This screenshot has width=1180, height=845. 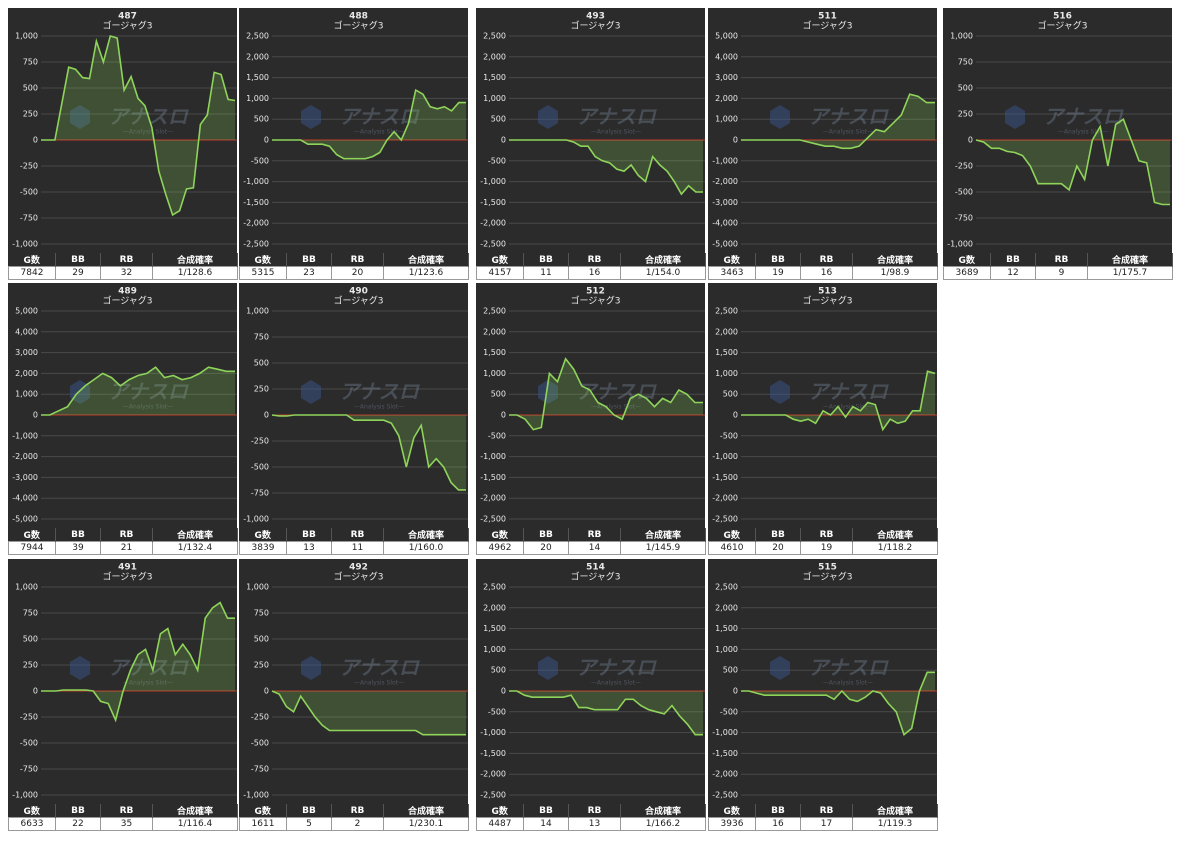 What do you see at coordinates (123, 824) in the screenshot?
I see `data-row: 6633 22 35 1/116.4` at bounding box center [123, 824].